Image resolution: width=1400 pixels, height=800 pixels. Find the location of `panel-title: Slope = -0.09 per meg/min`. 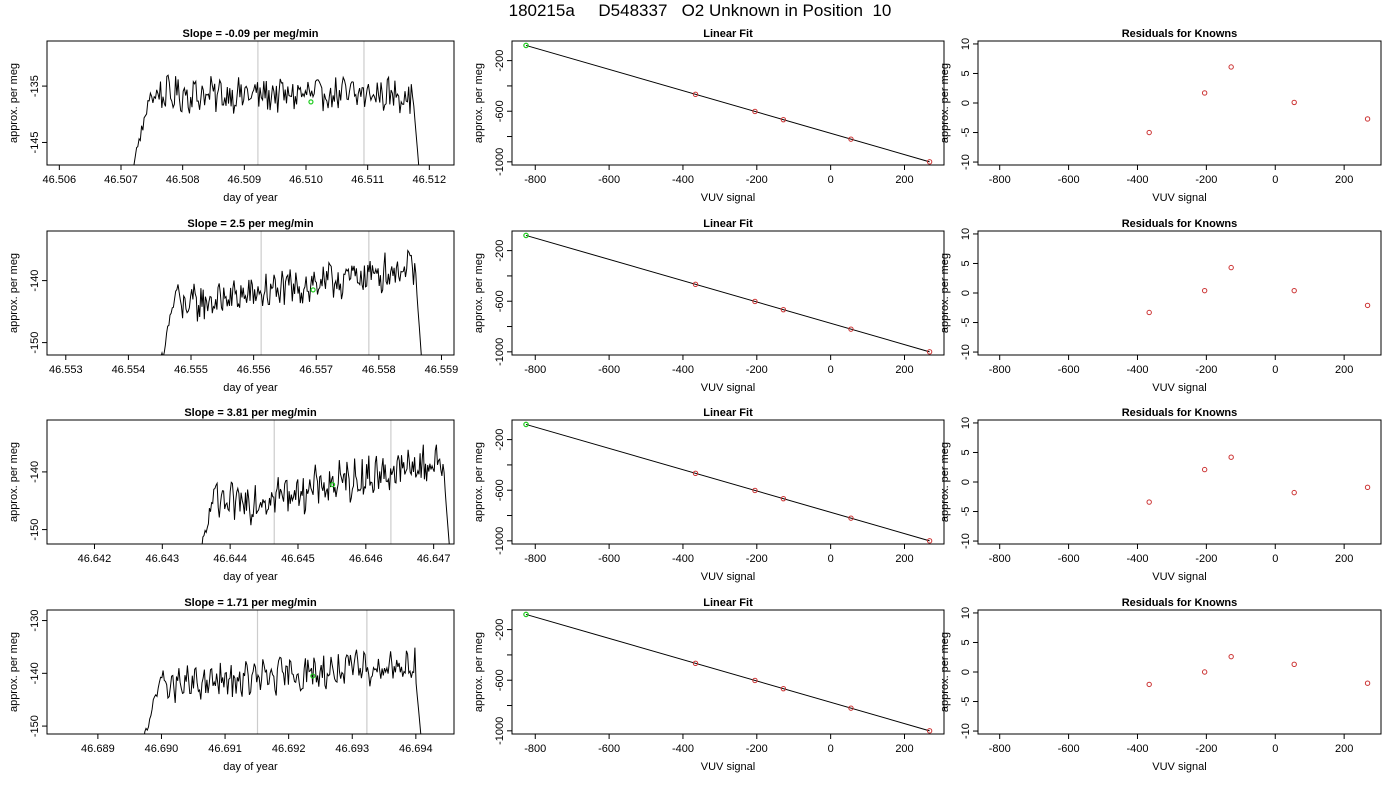

panel-title: Slope = -0.09 per meg/min is located at coordinates (250, 34).